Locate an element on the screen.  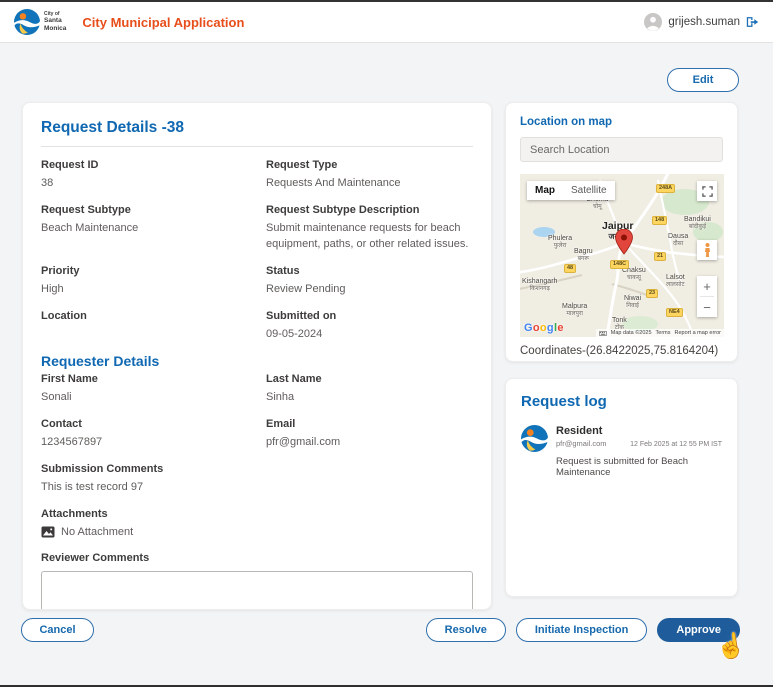
zoom-in-button: + is located at coordinates (707, 286).